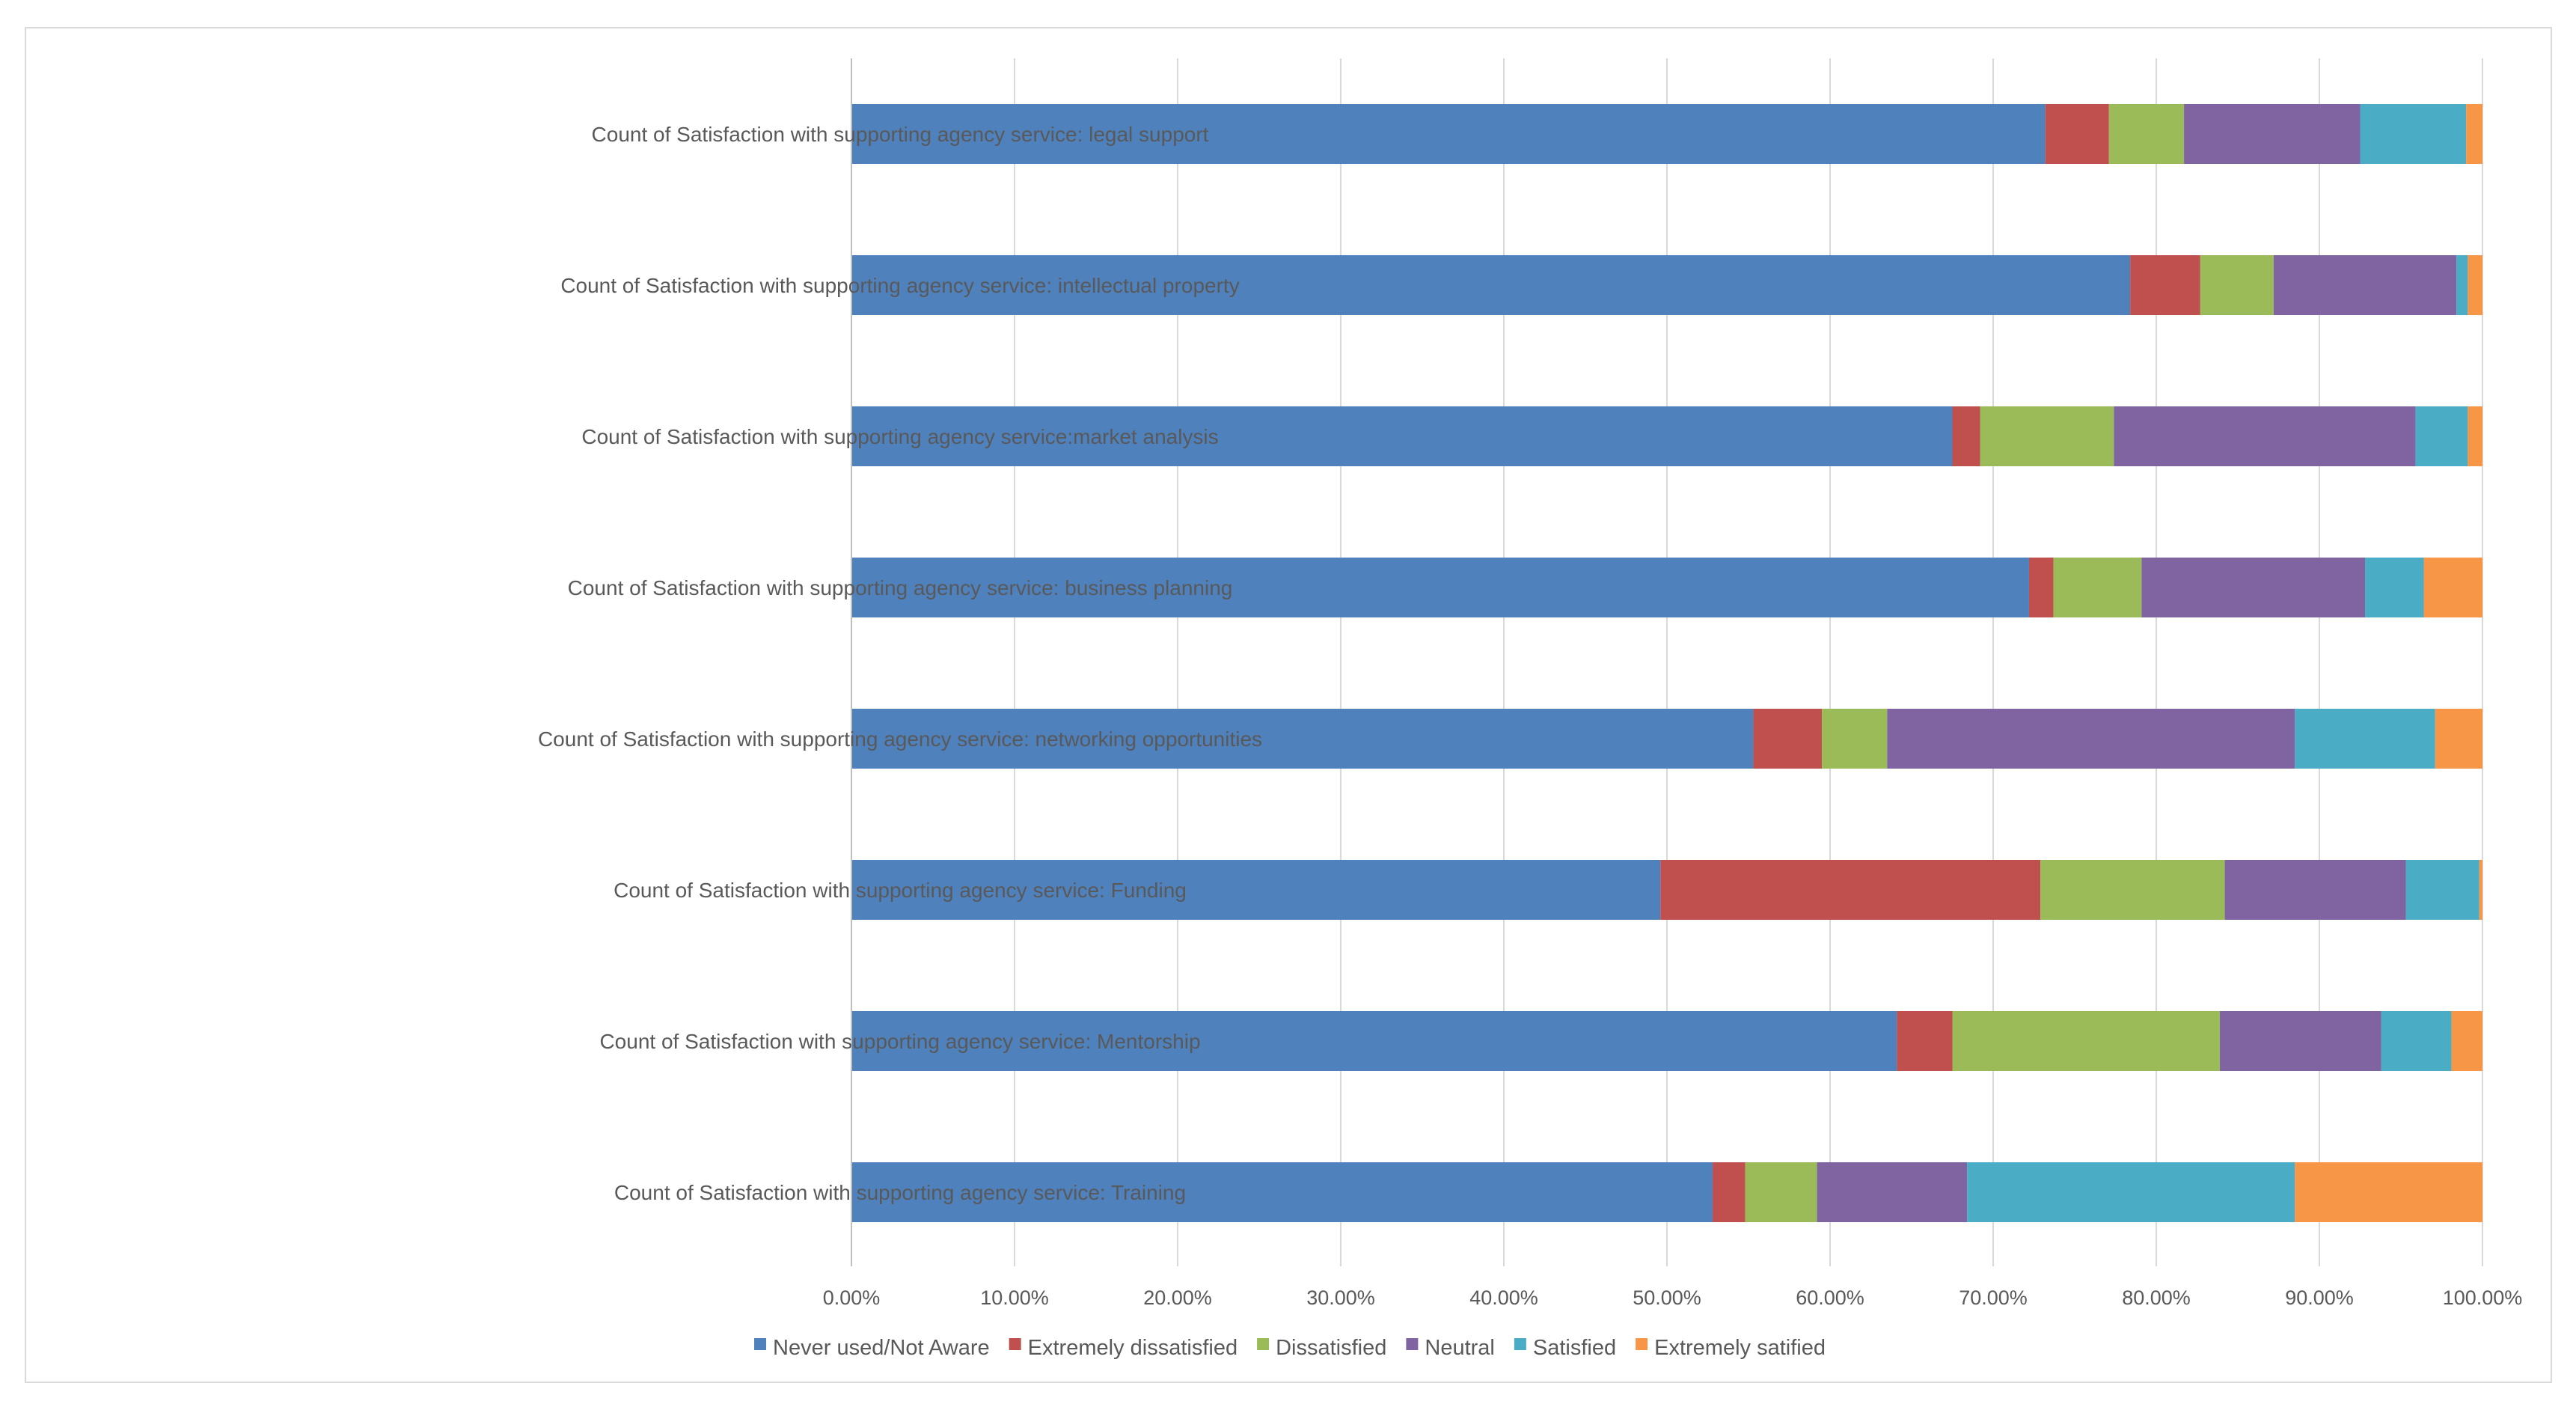 The width and height of the screenshot is (2576, 1410). I want to click on x-tick-label: 100.00%, so click(2483, 1298).